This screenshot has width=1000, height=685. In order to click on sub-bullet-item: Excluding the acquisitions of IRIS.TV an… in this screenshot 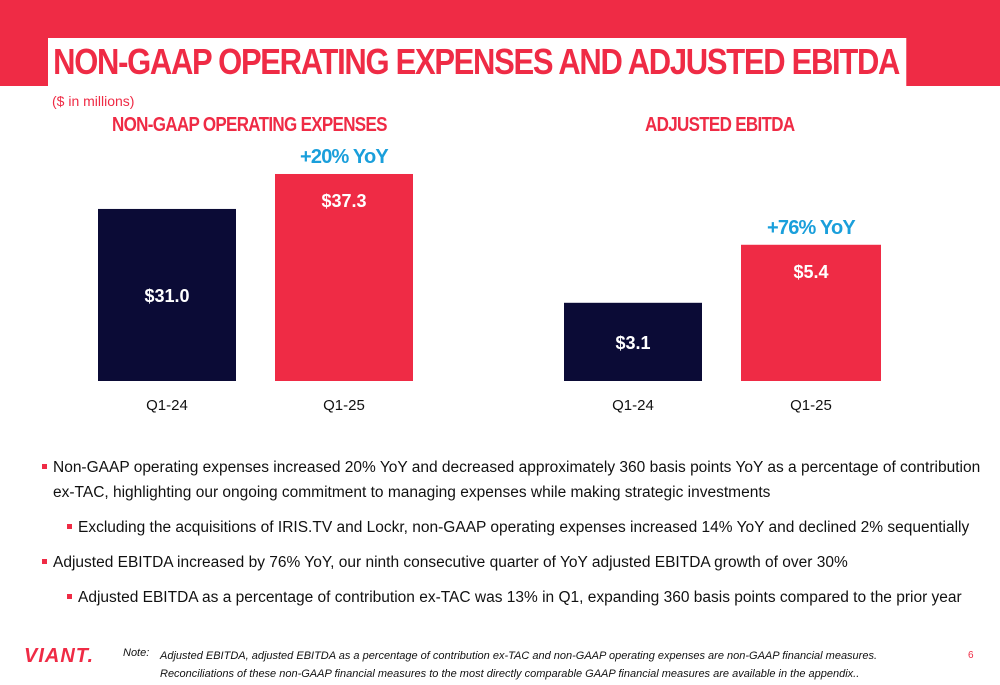, I will do `click(515, 527)`.